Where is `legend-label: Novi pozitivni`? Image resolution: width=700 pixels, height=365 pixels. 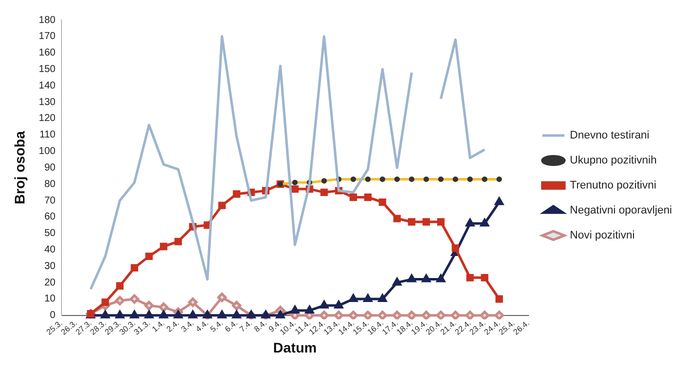
legend-label: Novi pozitivni is located at coordinates (602, 236).